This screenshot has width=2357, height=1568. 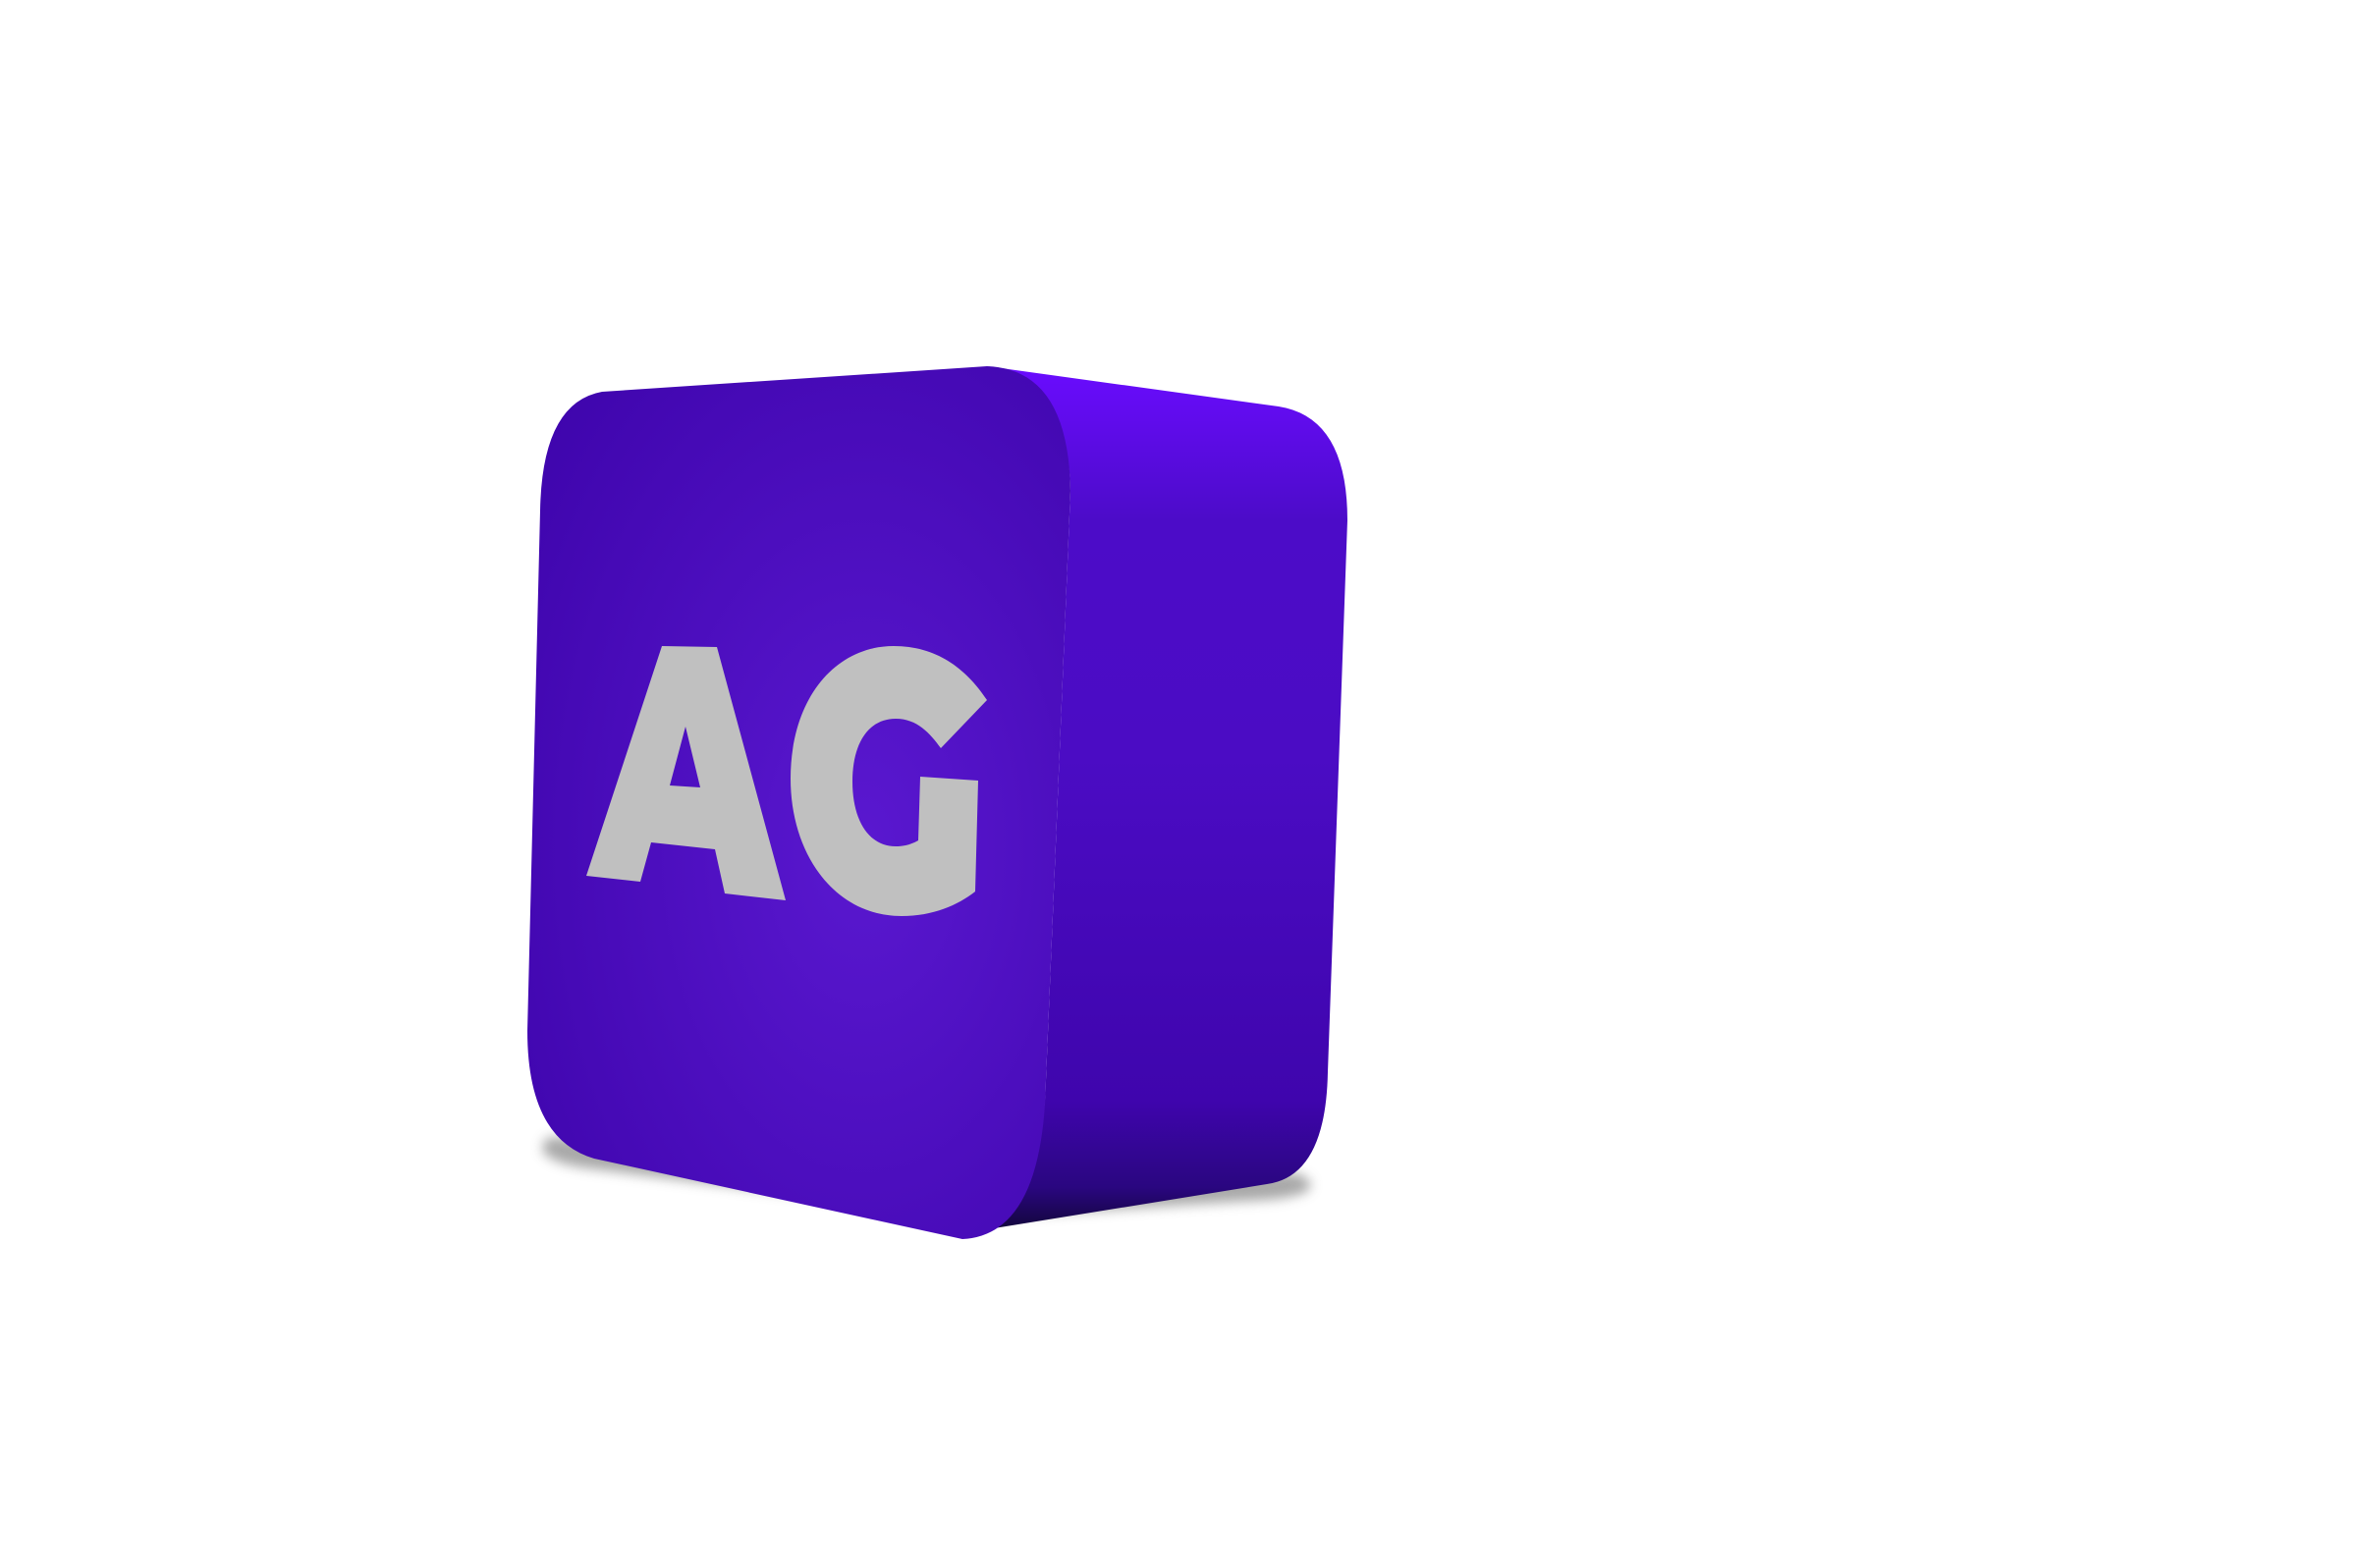 I want to click on logo-letter-g, so click(x=889, y=781).